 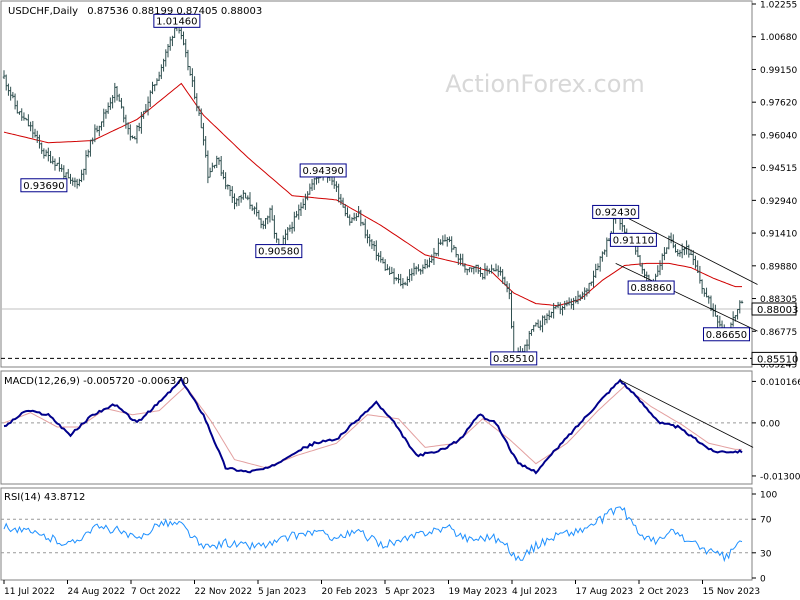 I want to click on watermark: ActionForex.com, so click(x=545, y=84).